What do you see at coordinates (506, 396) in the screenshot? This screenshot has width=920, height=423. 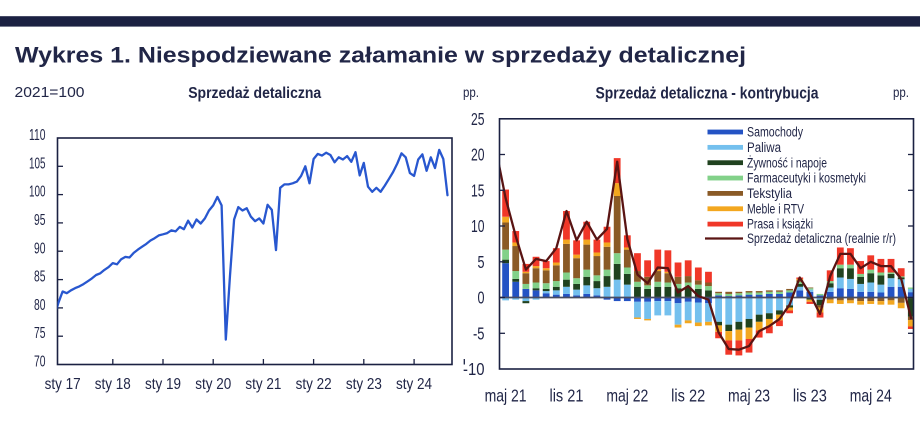 I see `svg-text: maj 21` at bounding box center [506, 396].